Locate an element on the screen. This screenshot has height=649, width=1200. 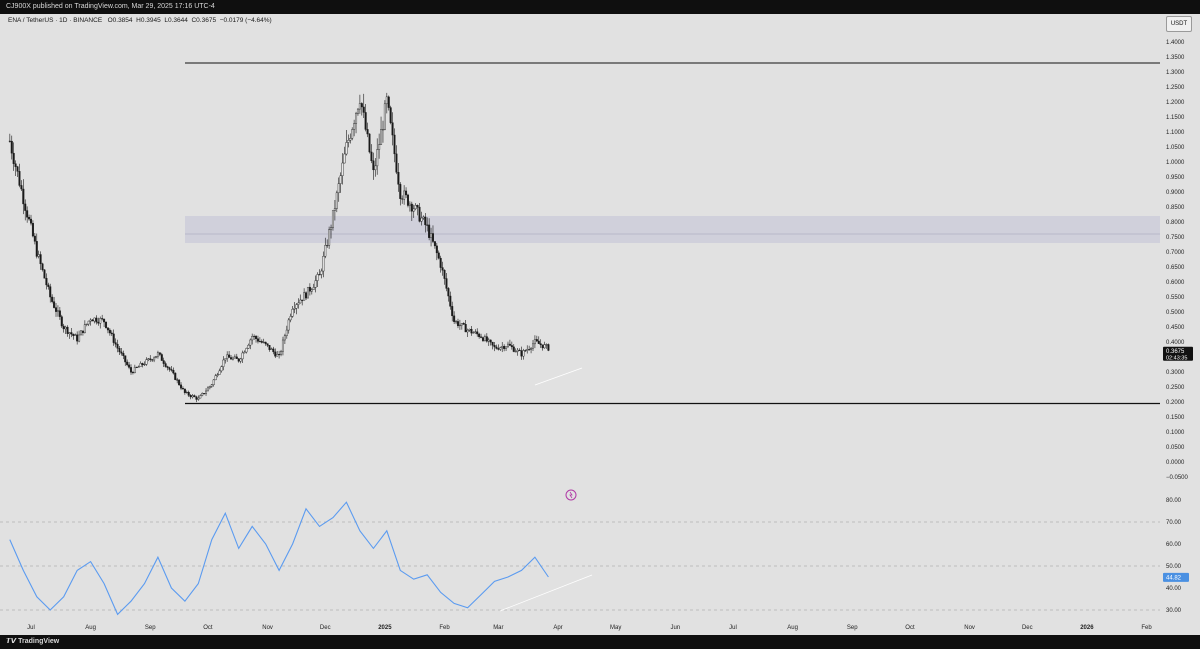
time-tick-label: Sep is located at coordinates (150, 628).